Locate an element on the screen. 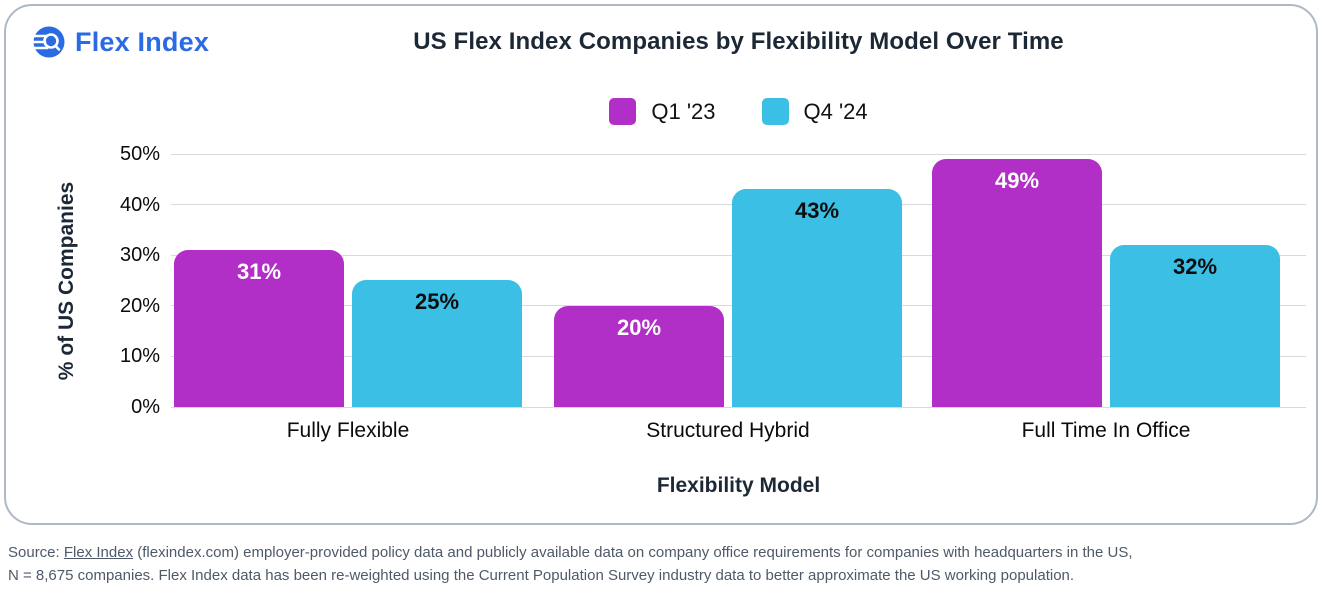 This screenshot has height=594, width=1322. source-prefix: Source: is located at coordinates (34, 552).